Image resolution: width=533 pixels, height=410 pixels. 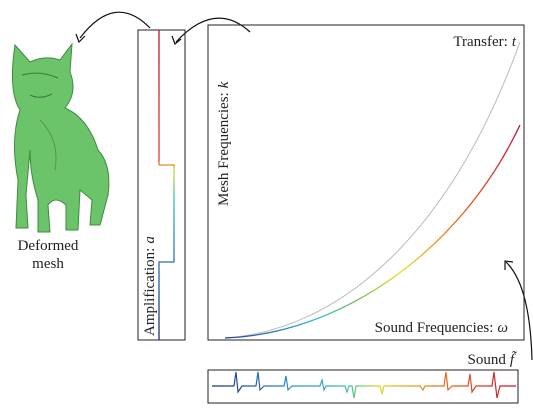 I want to click on label-var: a, so click(x=150, y=240).